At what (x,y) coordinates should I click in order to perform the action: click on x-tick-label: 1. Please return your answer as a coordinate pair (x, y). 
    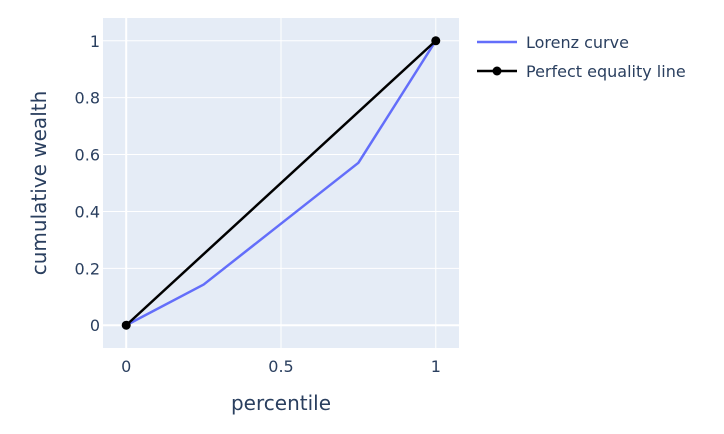
    Looking at the image, I should click on (436, 366).